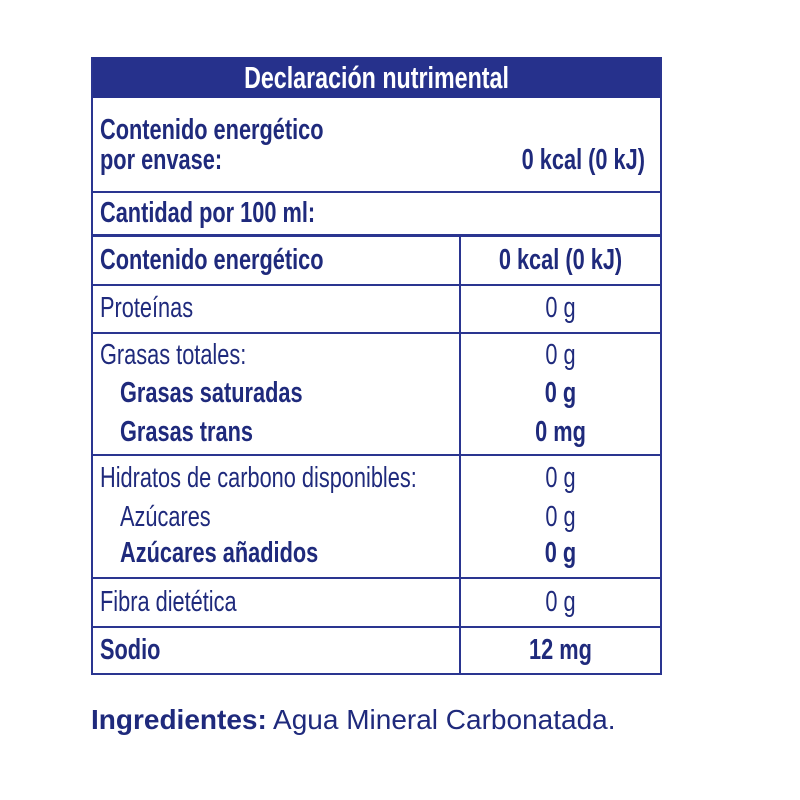 This screenshot has width=800, height=800. I want to click on column-line, so click(460, 455).